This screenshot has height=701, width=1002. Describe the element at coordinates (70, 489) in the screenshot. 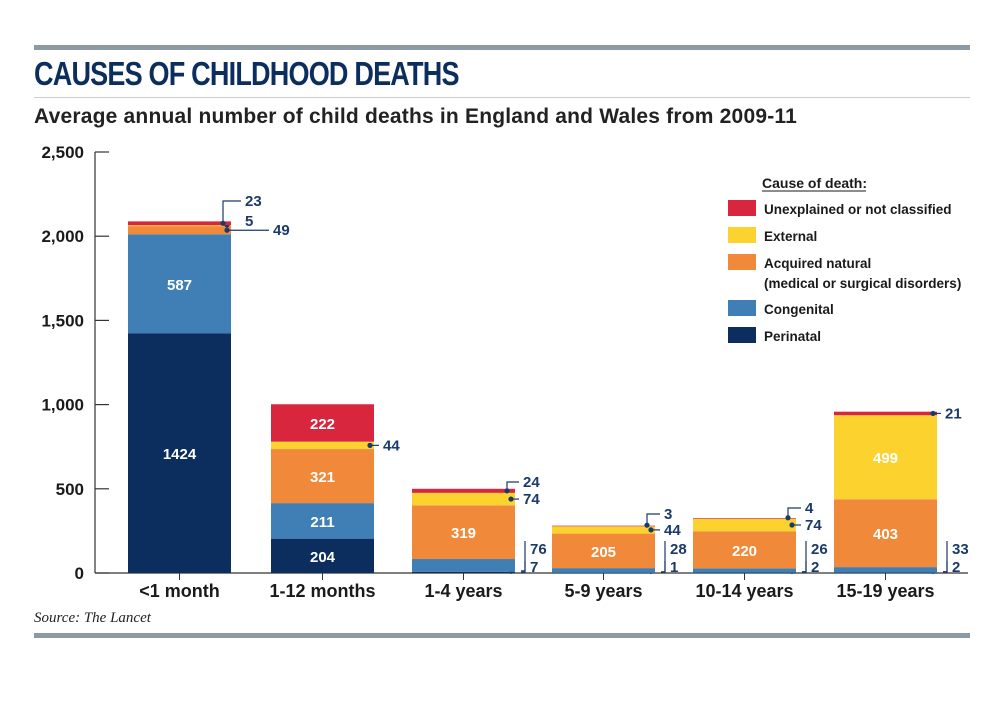

I see `y-tick-label: 500` at that location.